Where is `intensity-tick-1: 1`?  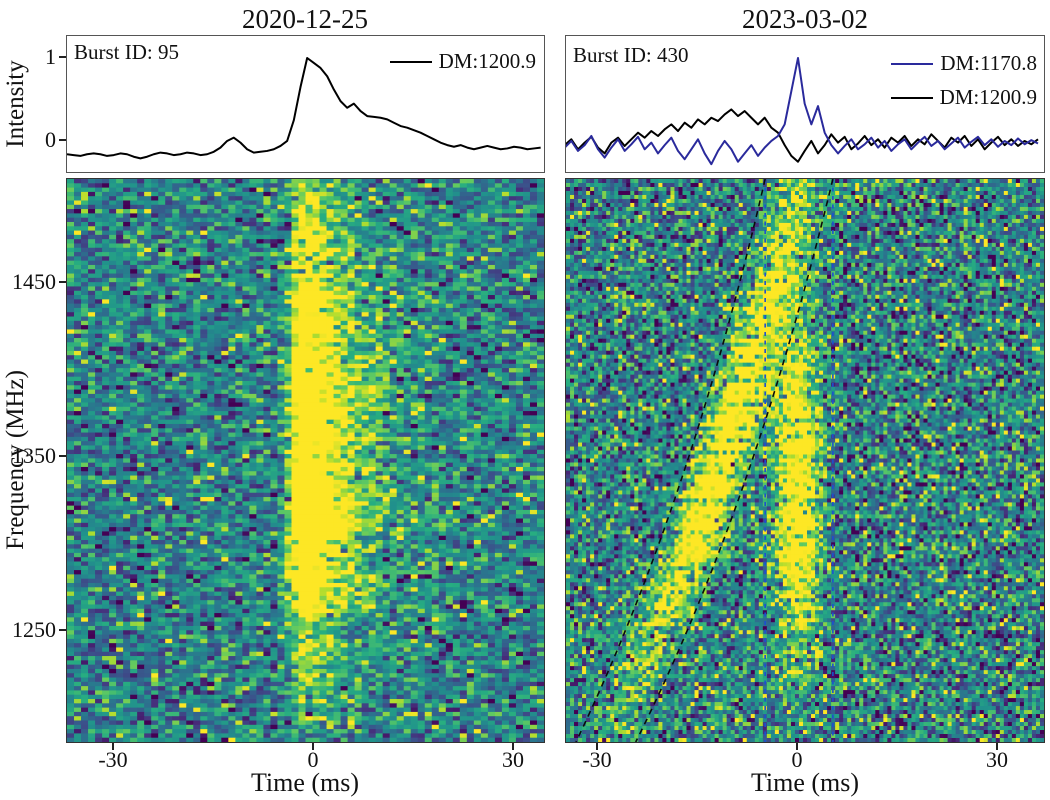 intensity-tick-1: 1 is located at coordinates (50, 56).